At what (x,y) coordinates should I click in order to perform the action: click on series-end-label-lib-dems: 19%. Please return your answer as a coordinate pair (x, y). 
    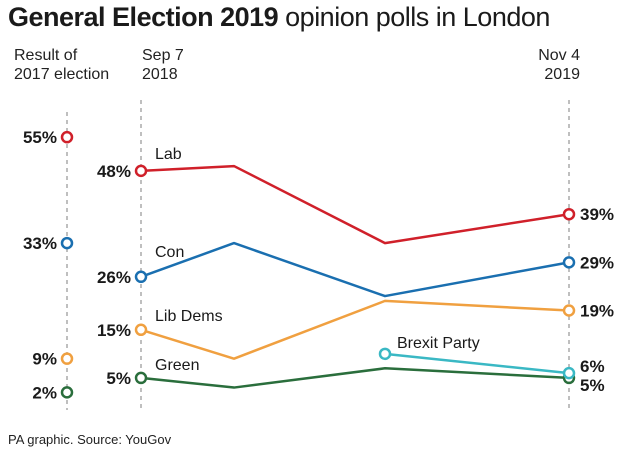
    Looking at the image, I should click on (597, 311).